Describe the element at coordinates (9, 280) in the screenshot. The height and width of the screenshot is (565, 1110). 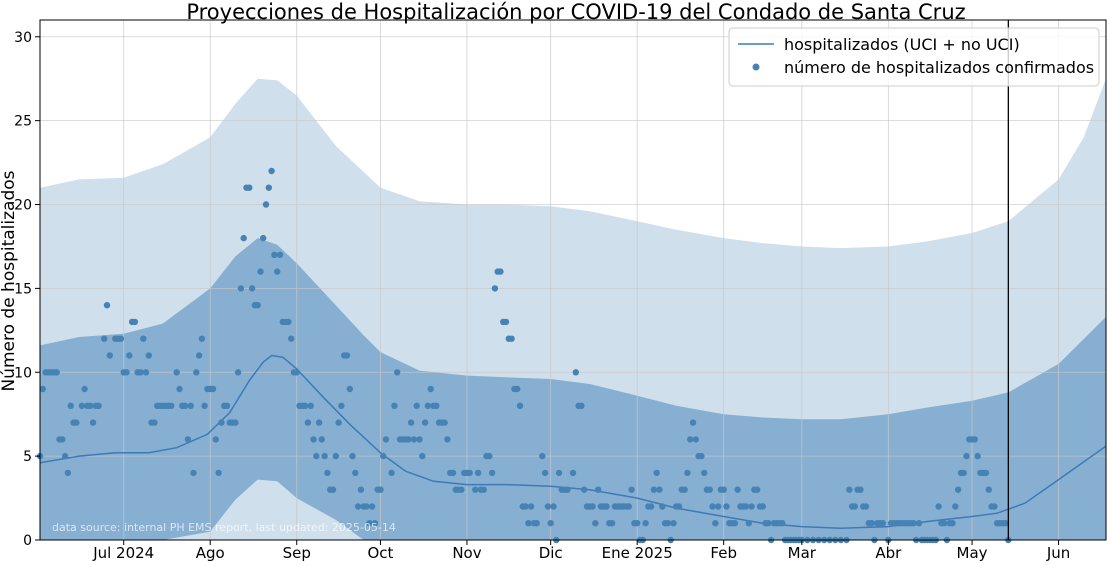
I see `y-axis-label: Número de hospitalizados` at that location.